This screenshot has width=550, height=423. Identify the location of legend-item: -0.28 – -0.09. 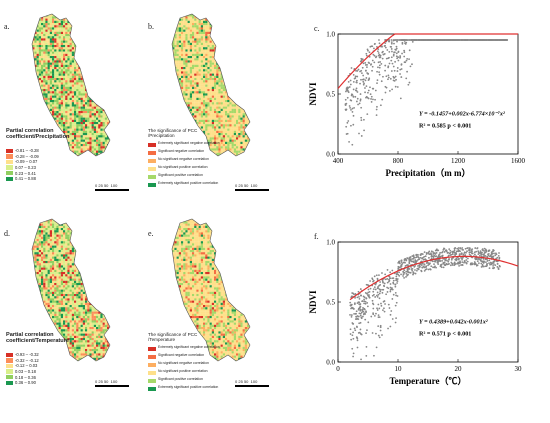
(22, 157).